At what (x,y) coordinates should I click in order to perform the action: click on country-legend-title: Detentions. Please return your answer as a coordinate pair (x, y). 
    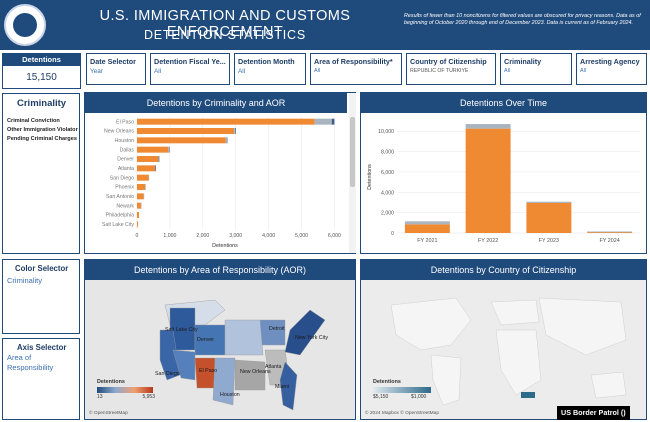
    Looking at the image, I should click on (387, 382).